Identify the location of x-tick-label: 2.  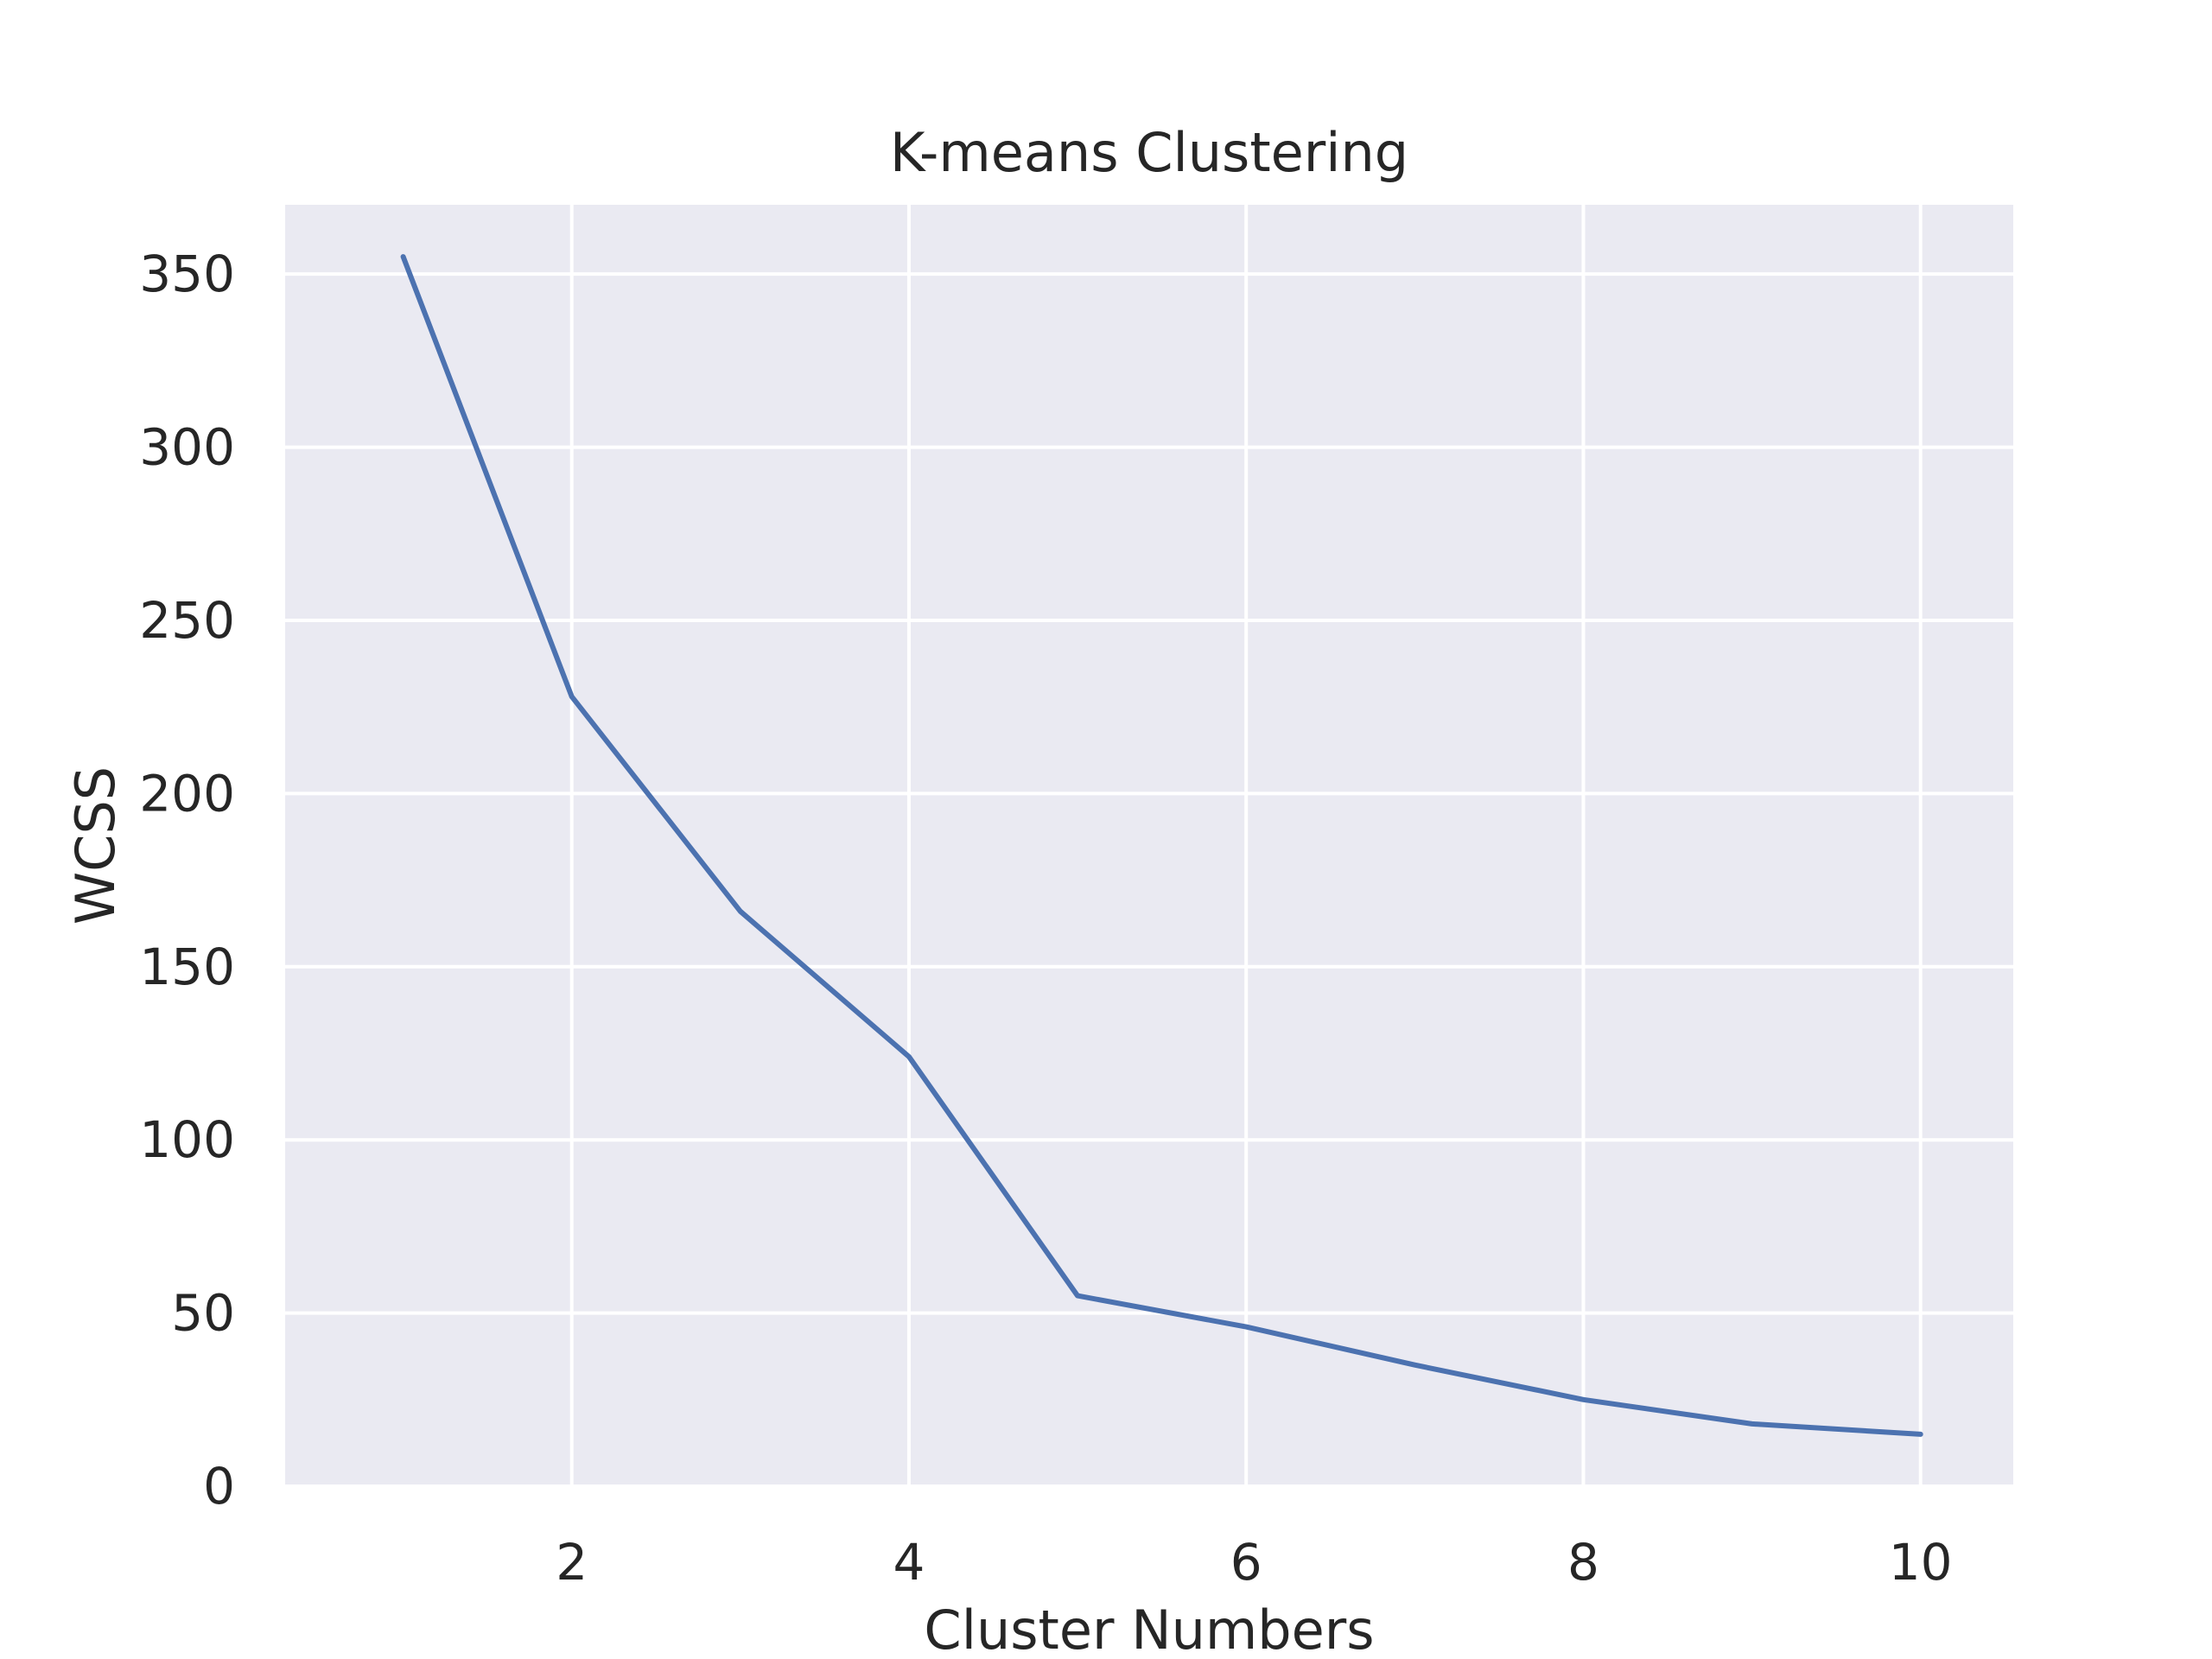
(572, 1562).